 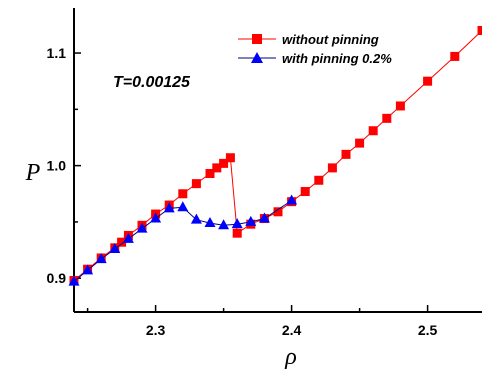 What do you see at coordinates (257, 39) in the screenshot?
I see `legend-marker-without-pinning` at bounding box center [257, 39].